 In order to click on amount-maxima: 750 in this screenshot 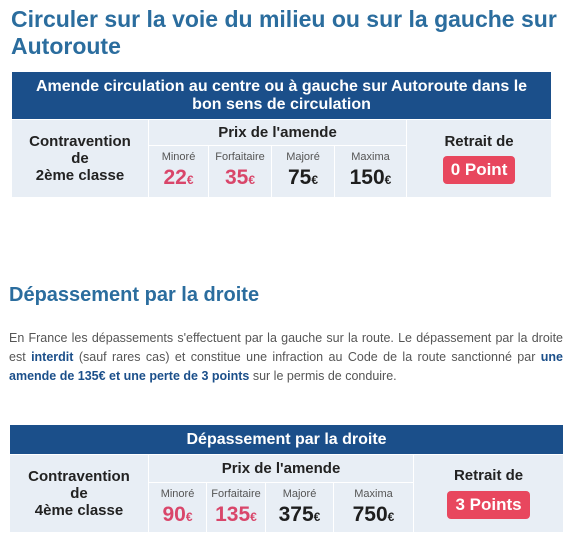, I will do `click(370, 514)`.